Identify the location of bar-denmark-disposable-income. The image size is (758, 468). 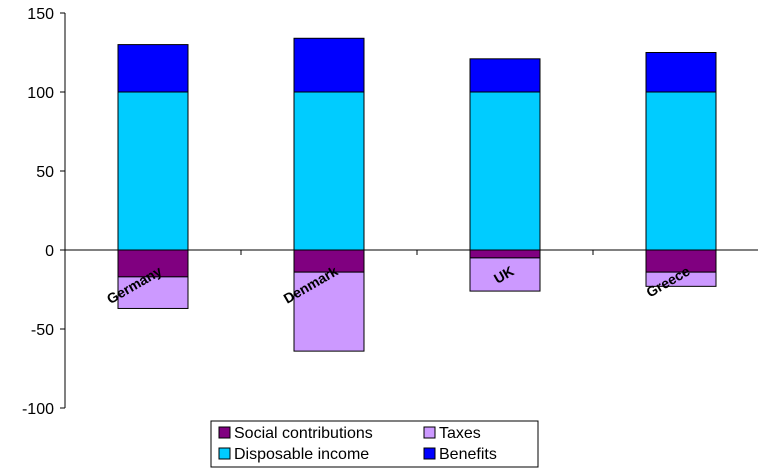
(329, 171).